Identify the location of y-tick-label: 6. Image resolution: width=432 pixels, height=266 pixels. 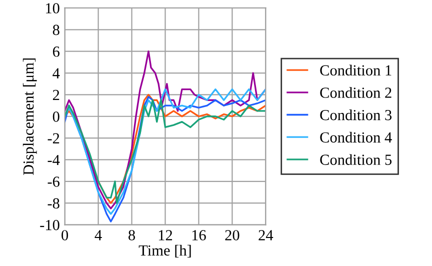
(56, 51).